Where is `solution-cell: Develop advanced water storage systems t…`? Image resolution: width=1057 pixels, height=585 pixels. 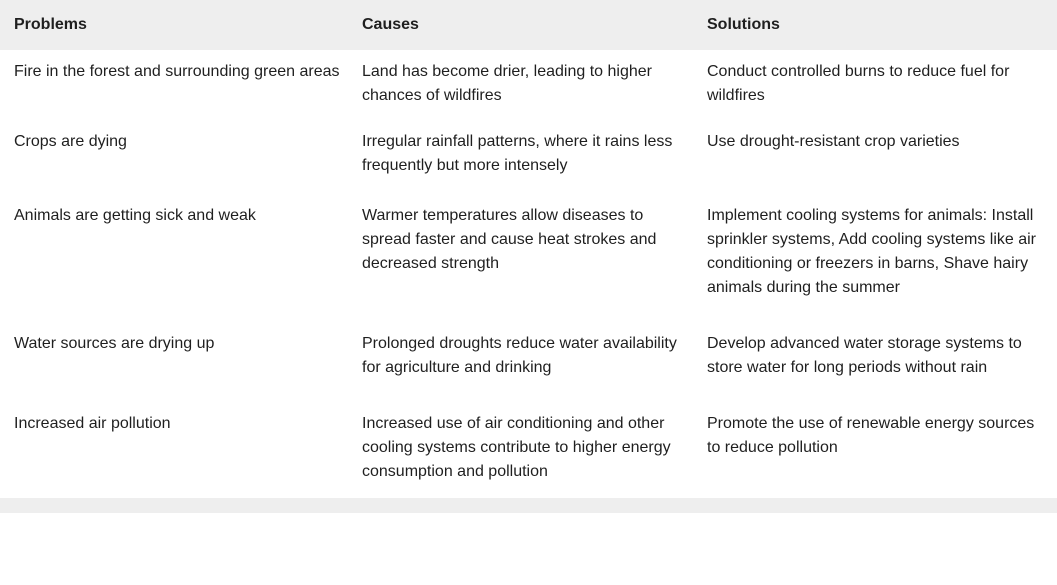 solution-cell: Develop advanced water storage systems t… is located at coordinates (864, 355).